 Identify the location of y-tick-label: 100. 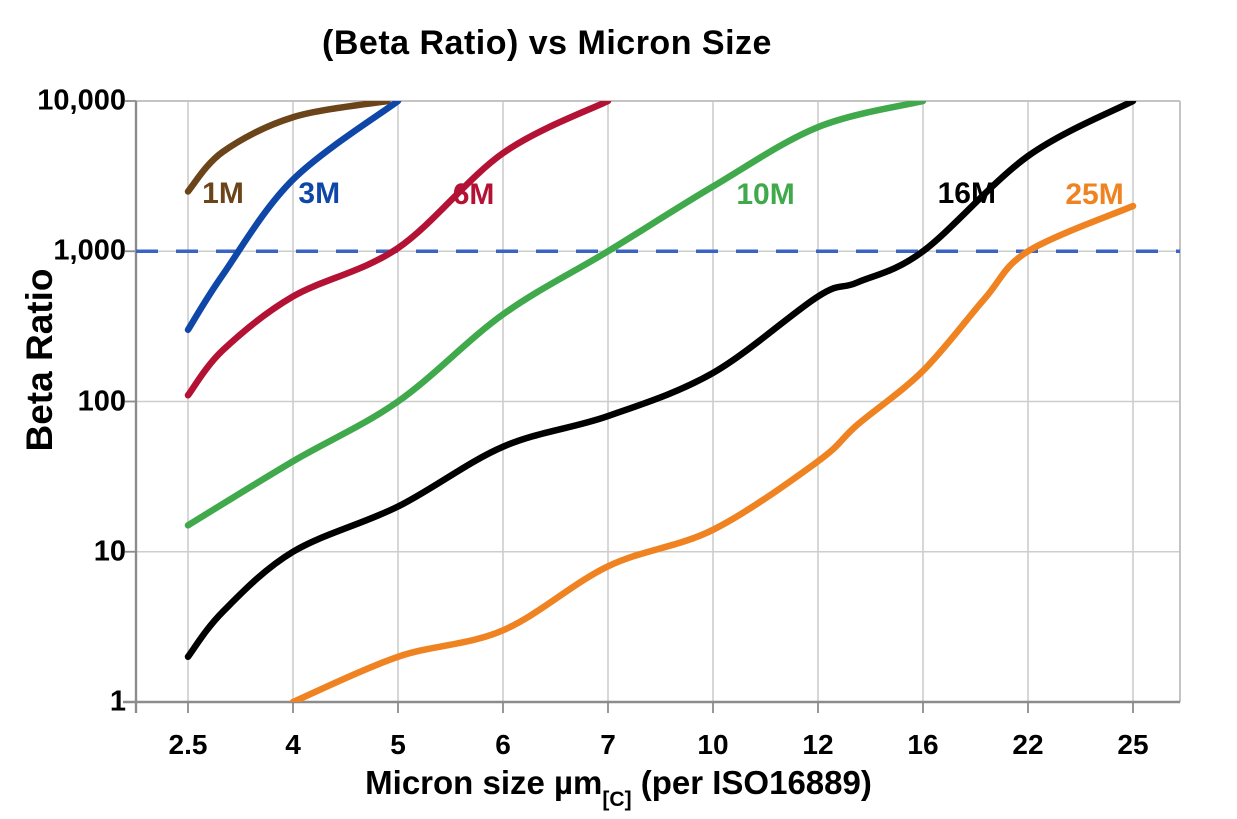
(101, 401).